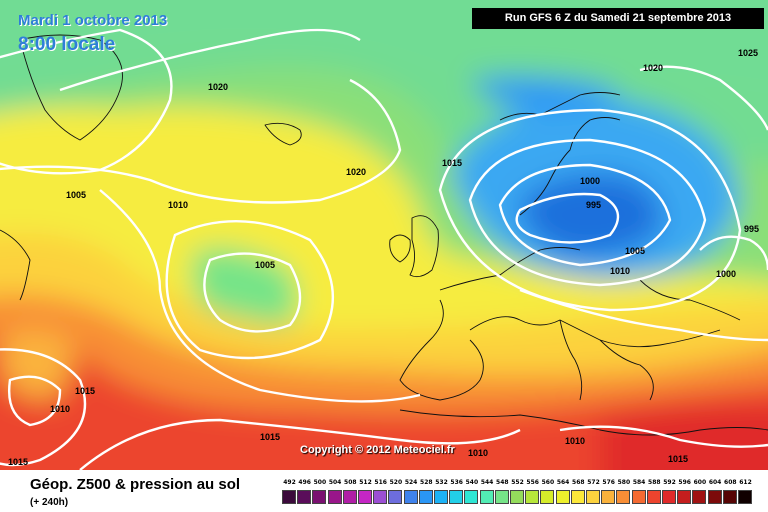 Image resolution: width=768 pixels, height=512 pixels. What do you see at coordinates (135, 484) in the screenshot?
I see `map-title: Géop. Z500 & pression au sol` at bounding box center [135, 484].